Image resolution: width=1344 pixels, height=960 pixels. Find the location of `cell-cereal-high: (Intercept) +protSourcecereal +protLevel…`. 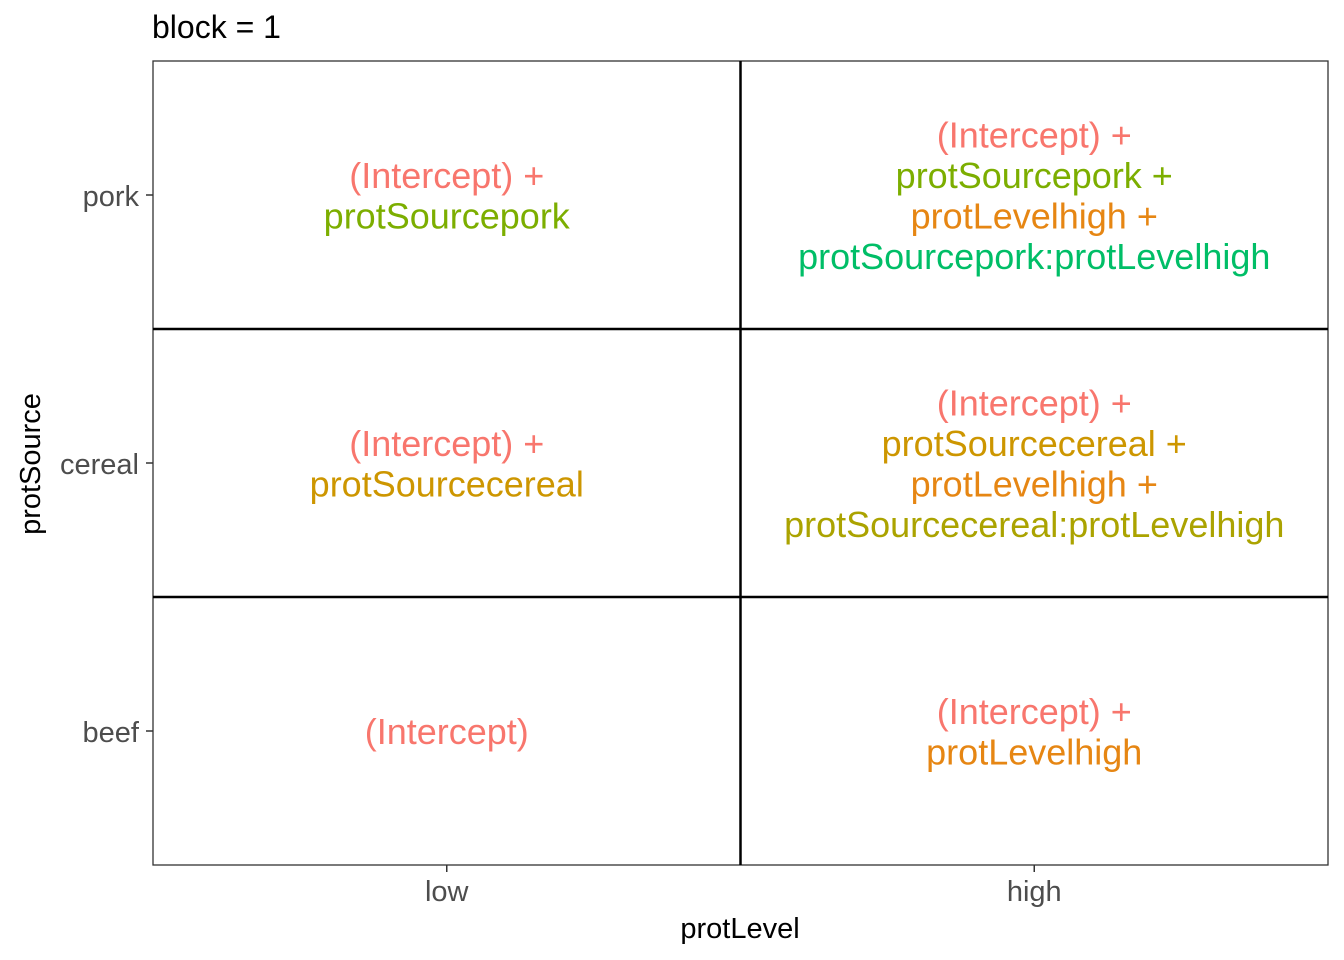

cell-cereal-high: (Intercept) +protSourcecereal +protLevel… is located at coordinates (1034, 463).